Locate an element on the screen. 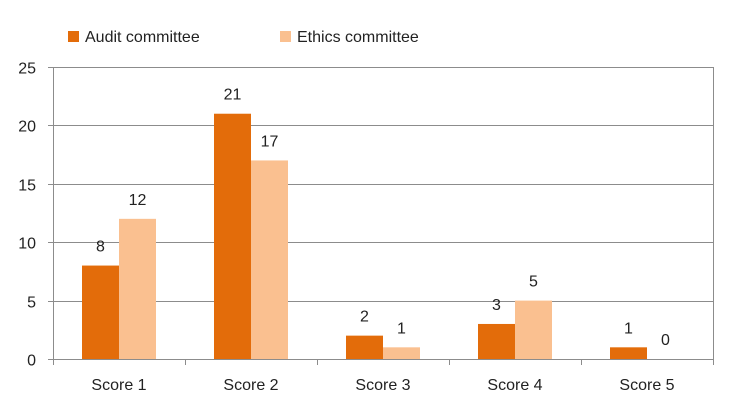  legend-swatch-ethics is located at coordinates (285, 36).